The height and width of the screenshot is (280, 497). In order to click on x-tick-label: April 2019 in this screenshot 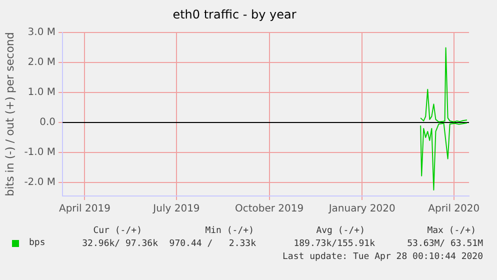, I will do `click(84, 209)`.